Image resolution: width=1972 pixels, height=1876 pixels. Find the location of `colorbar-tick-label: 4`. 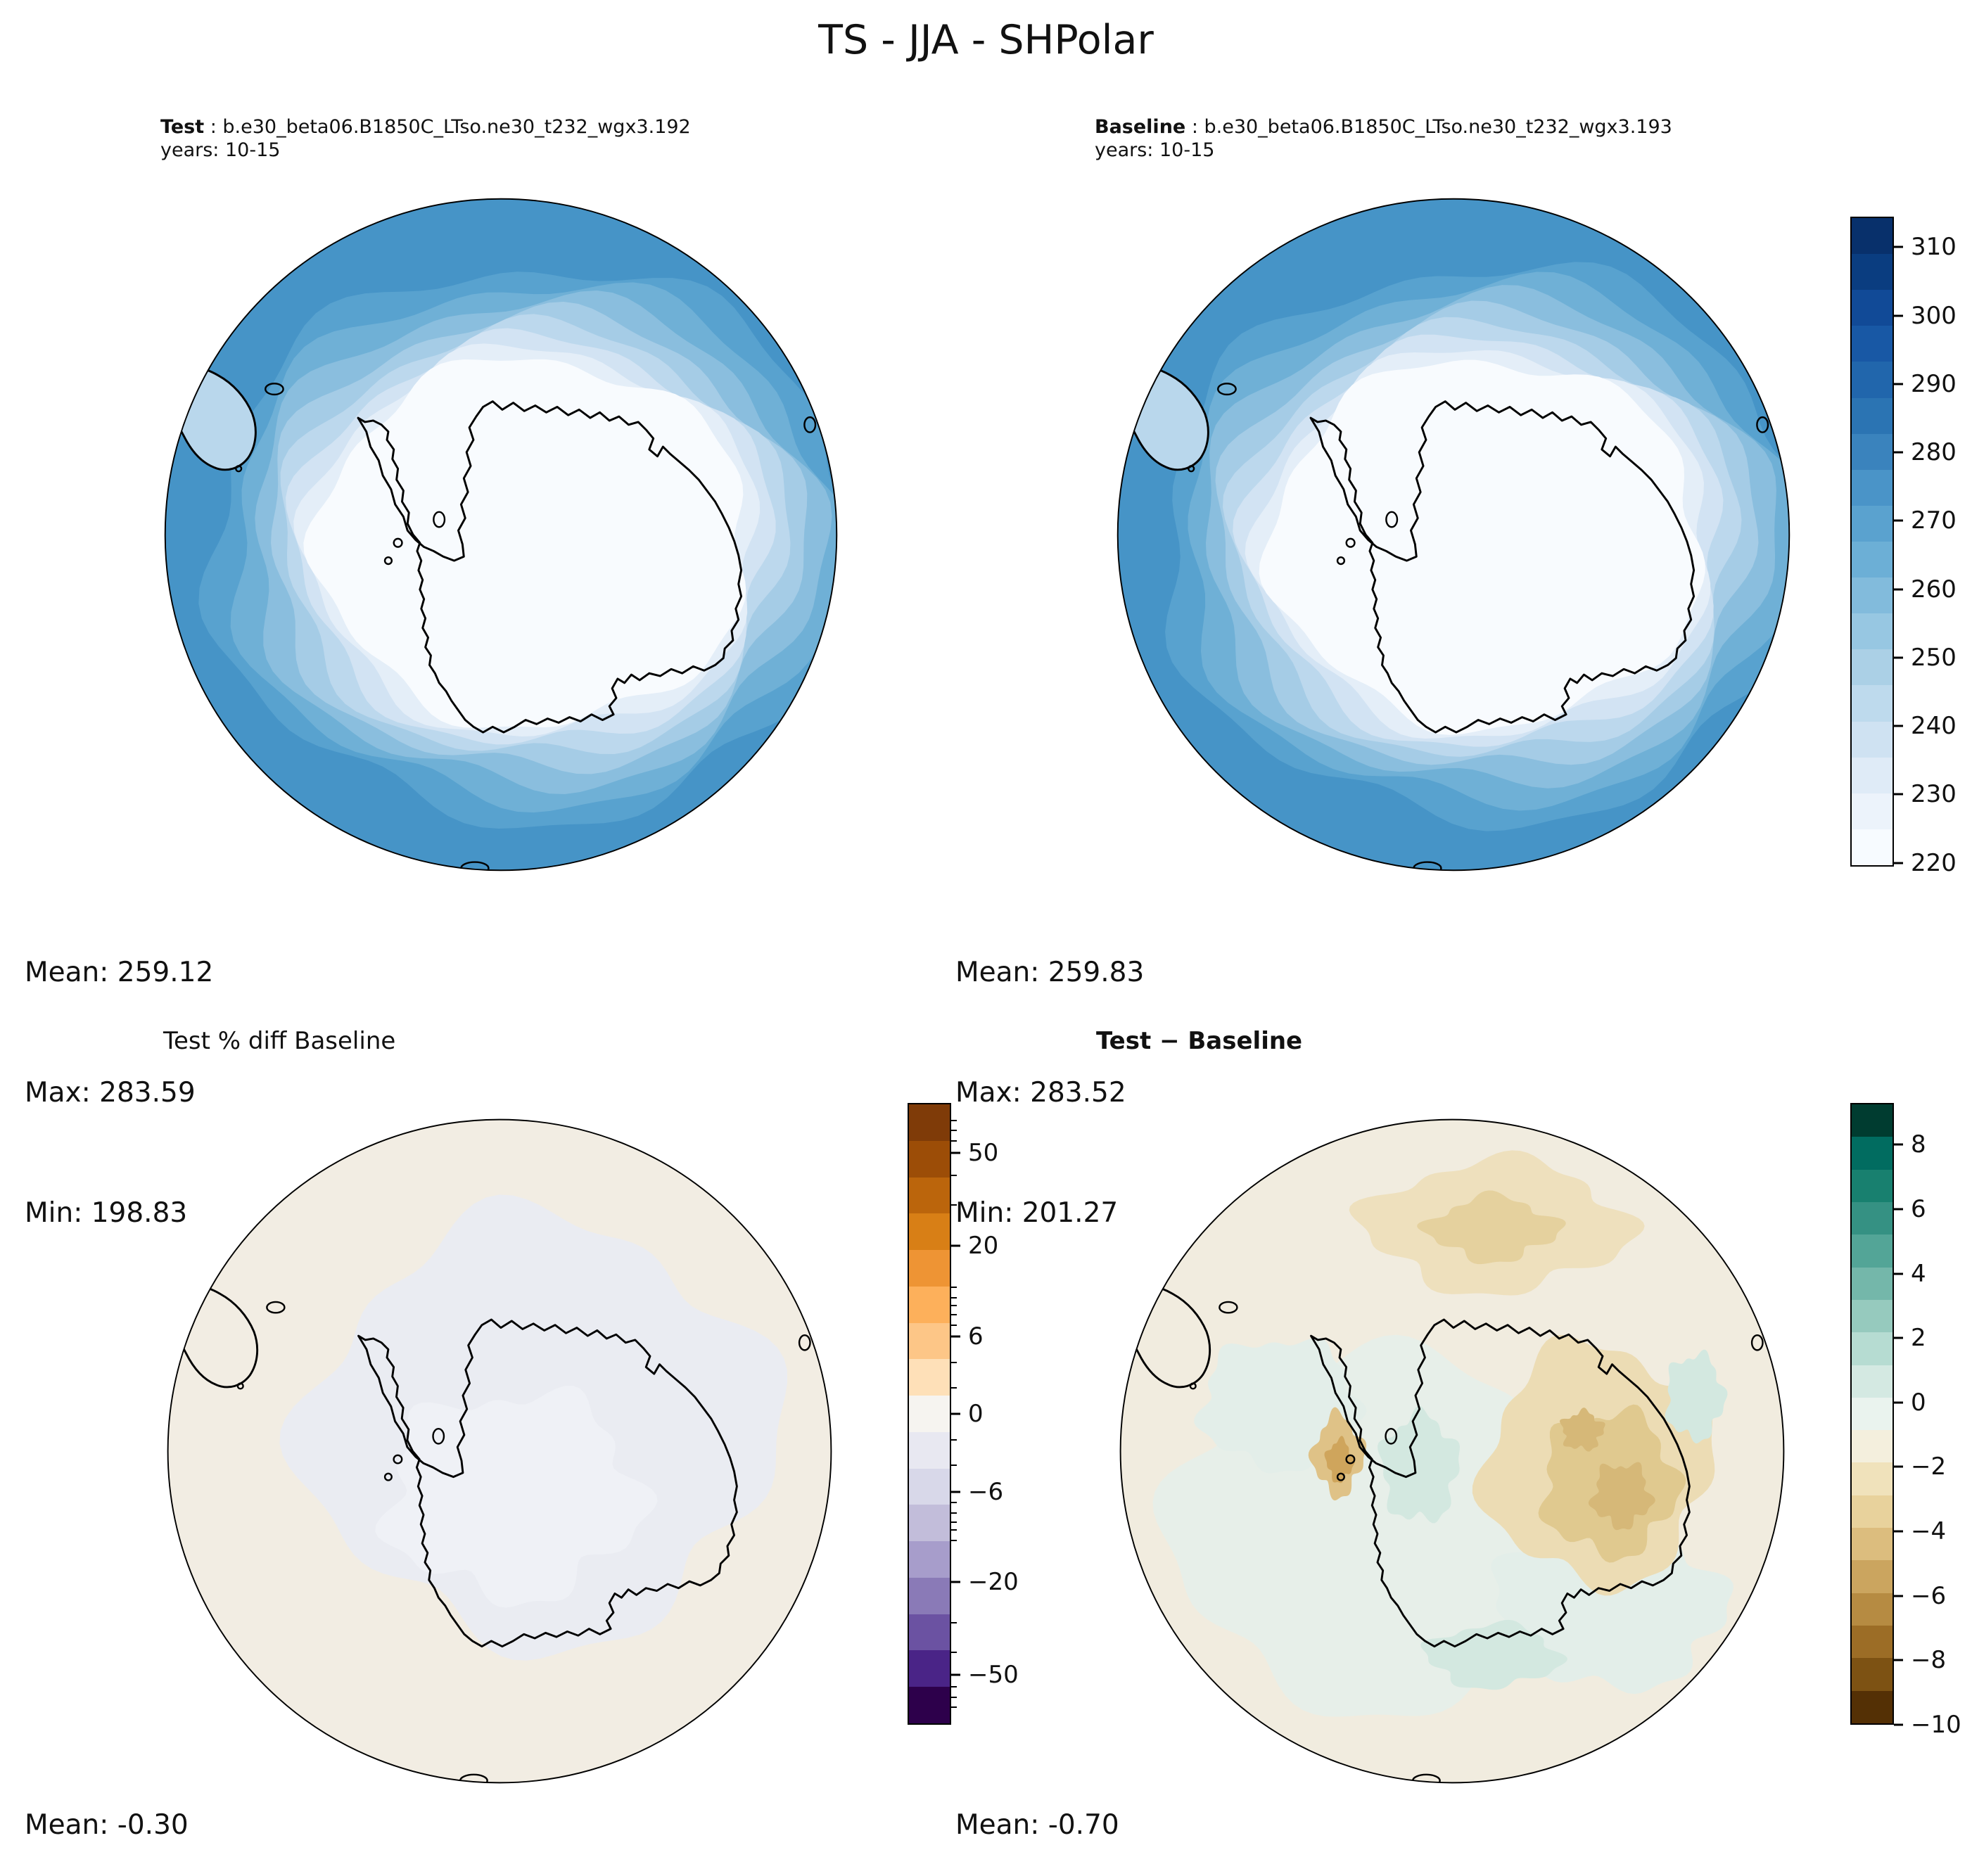

colorbar-tick-label: 4 is located at coordinates (1919, 1274).